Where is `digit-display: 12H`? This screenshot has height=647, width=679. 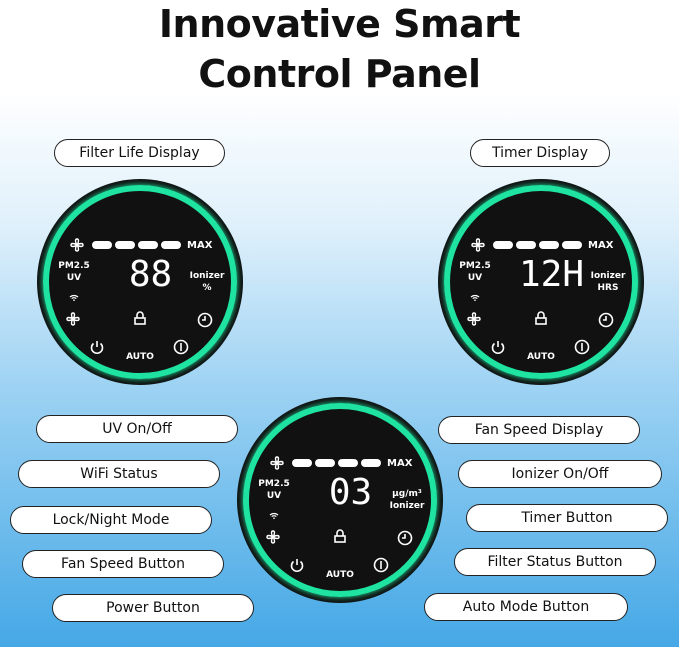
digit-display: 12H is located at coordinates (551, 275).